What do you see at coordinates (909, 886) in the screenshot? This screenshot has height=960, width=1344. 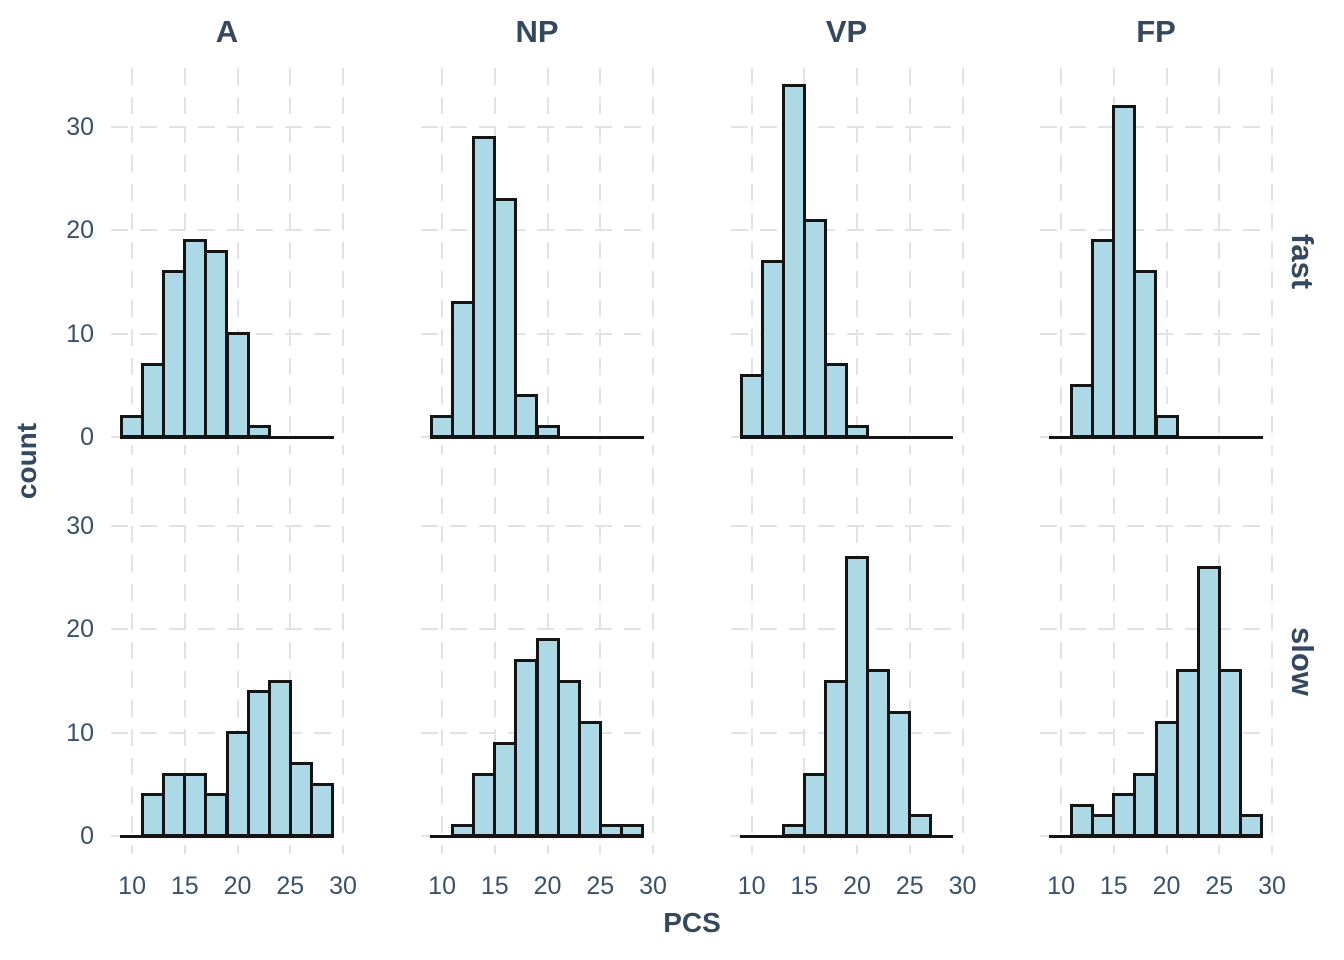 I see `x-tick-label-vp-25: 25` at bounding box center [909, 886].